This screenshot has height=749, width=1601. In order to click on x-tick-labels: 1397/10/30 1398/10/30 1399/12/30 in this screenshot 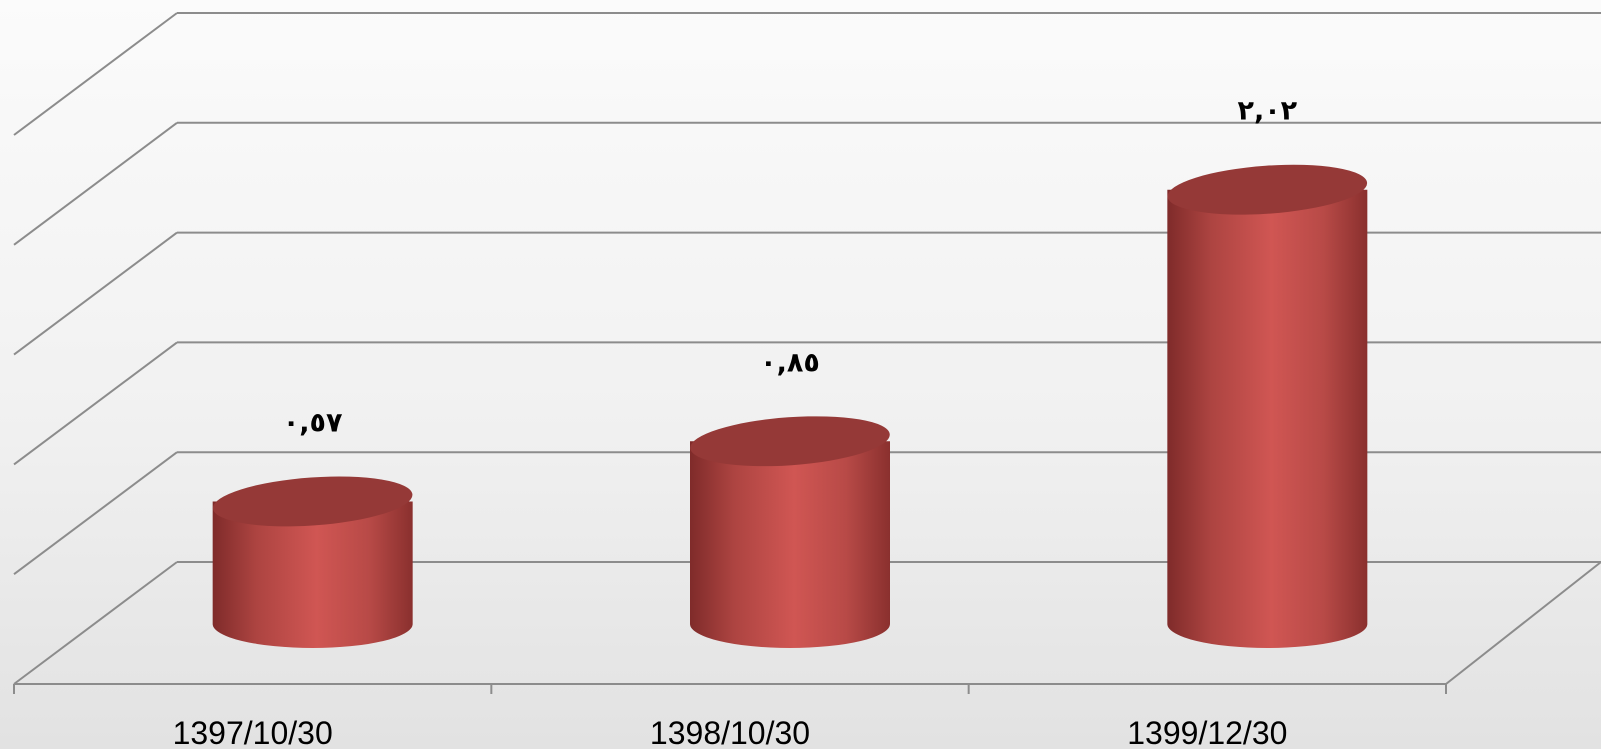, I will do `click(730, 732)`.